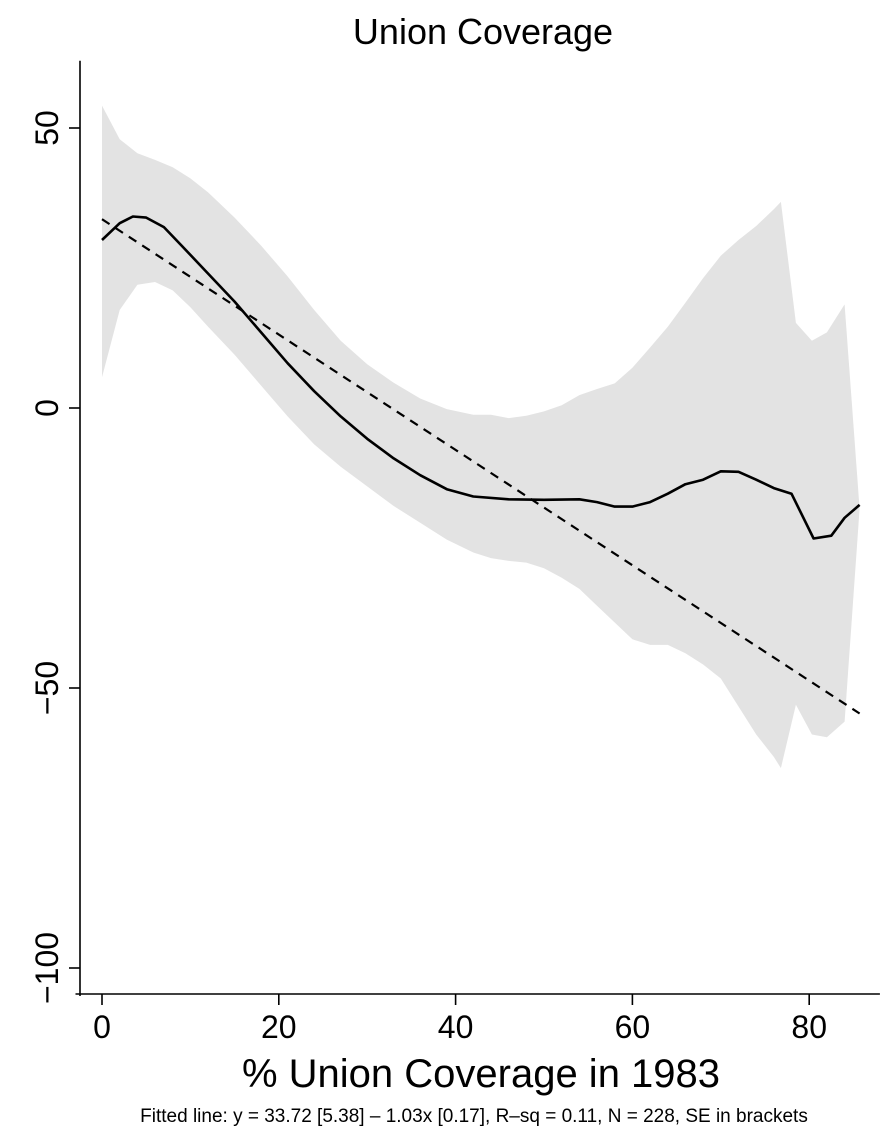  I want to click on y-tick-label: −100, so click(47, 968).